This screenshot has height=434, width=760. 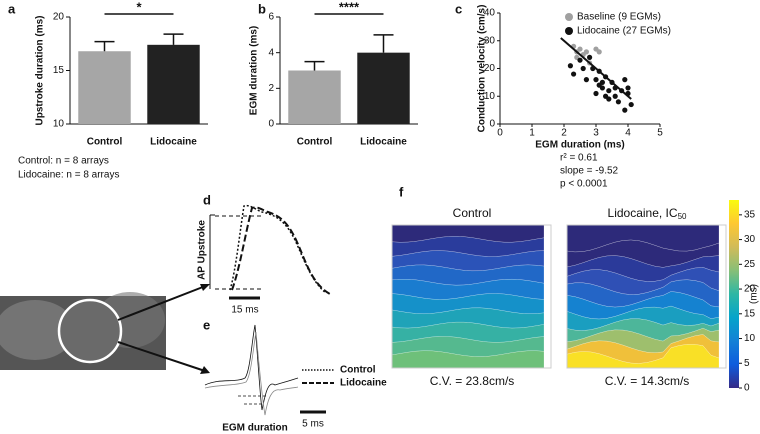 What do you see at coordinates (271, 52) in the screenshot?
I see `y-tick-label: 4` at bounding box center [271, 52].